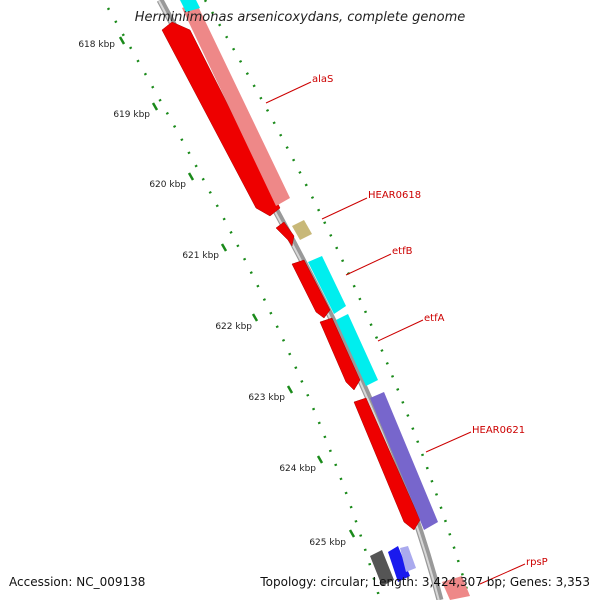  I want to click on gene-etfB, so click(327, 285).